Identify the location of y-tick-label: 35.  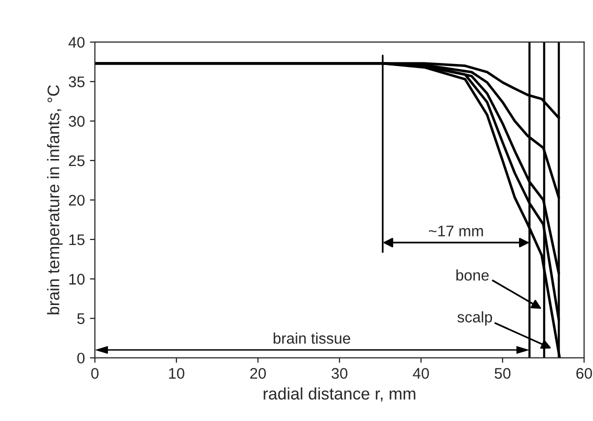
(76, 82).